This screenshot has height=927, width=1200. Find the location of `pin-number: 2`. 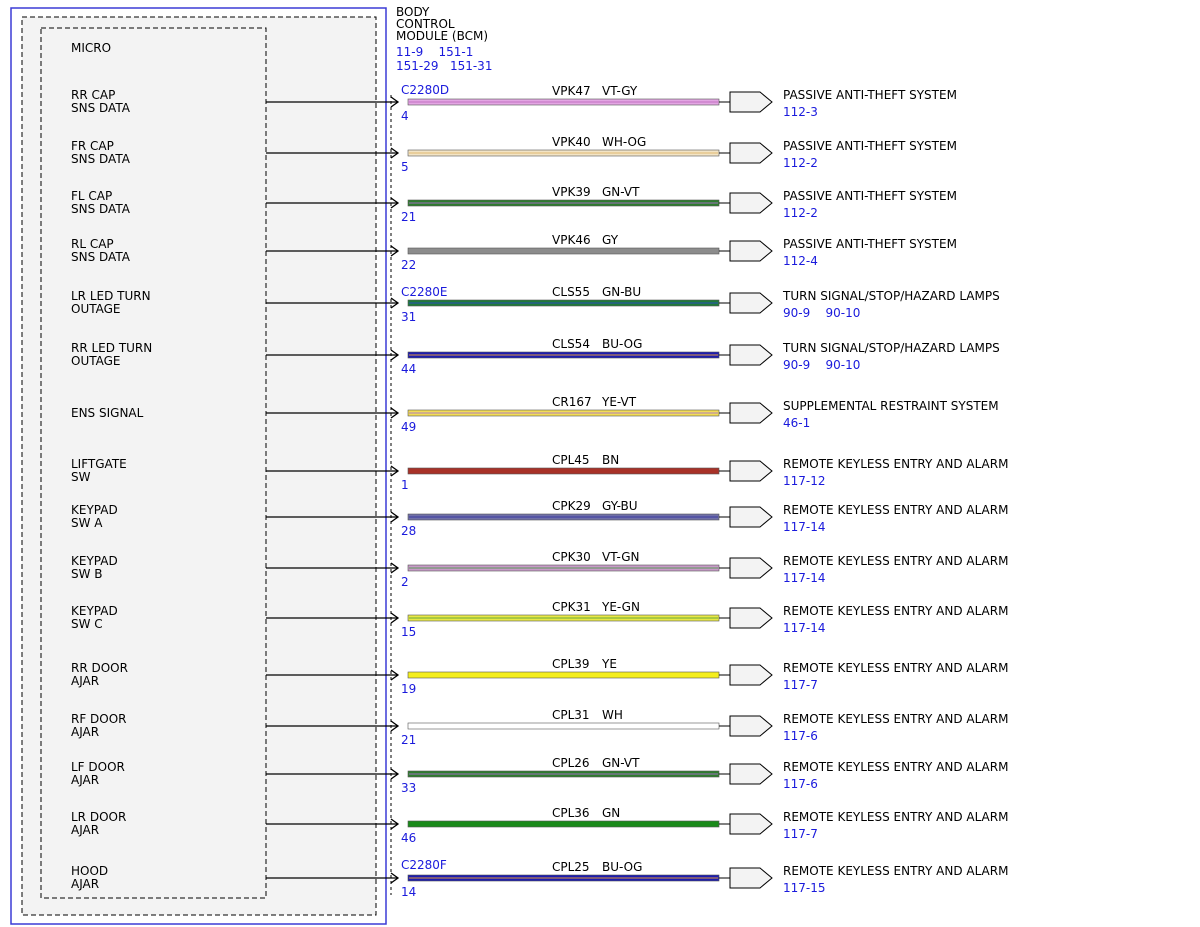

pin-number: 2 is located at coordinates (405, 582).